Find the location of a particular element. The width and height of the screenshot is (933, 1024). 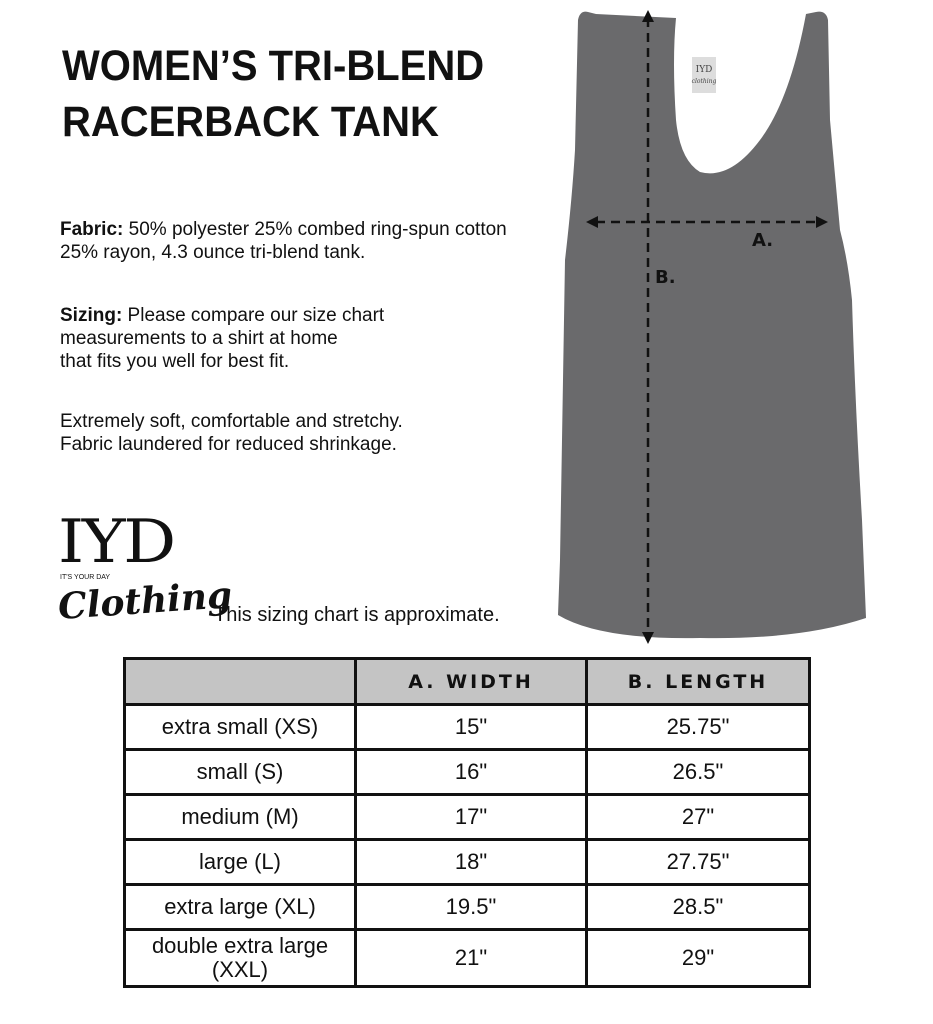

table-header: A. WIDTH B. LENGTH is located at coordinates (467, 681).